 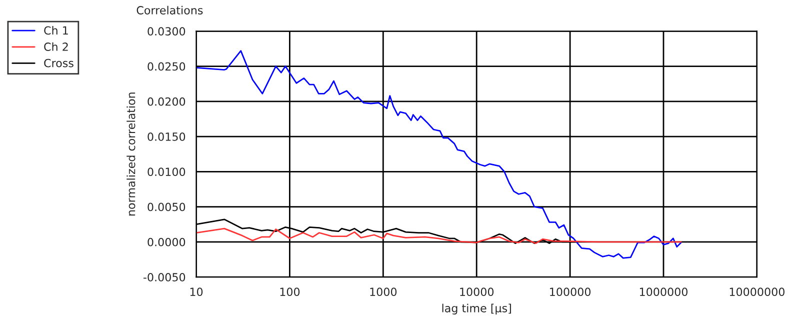 What do you see at coordinates (196, 292) in the screenshot?
I see `x-tick-label: 10` at bounding box center [196, 292].